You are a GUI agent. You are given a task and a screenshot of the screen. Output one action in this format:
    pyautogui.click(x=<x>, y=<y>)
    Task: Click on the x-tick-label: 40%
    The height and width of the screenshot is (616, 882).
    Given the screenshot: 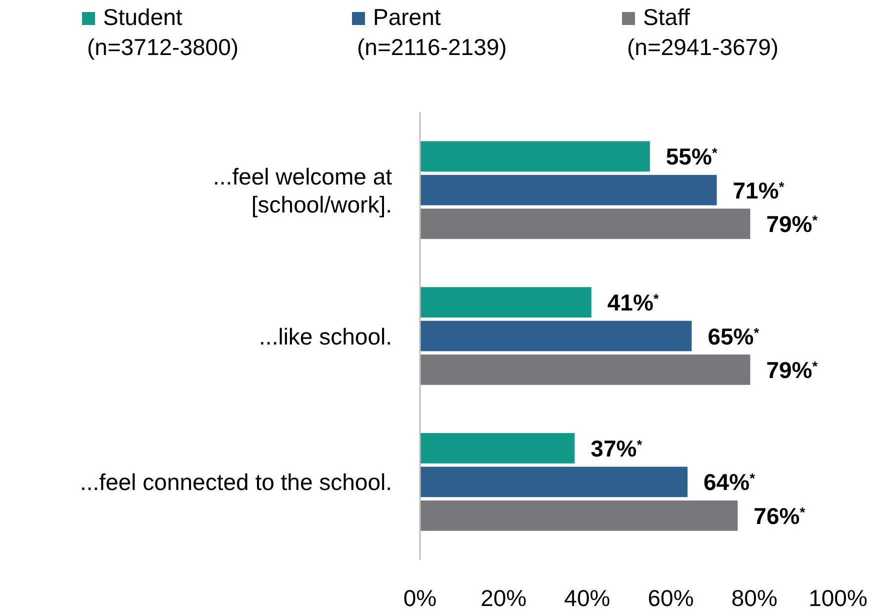 What is the action you would take?
    pyautogui.click(x=587, y=598)
    